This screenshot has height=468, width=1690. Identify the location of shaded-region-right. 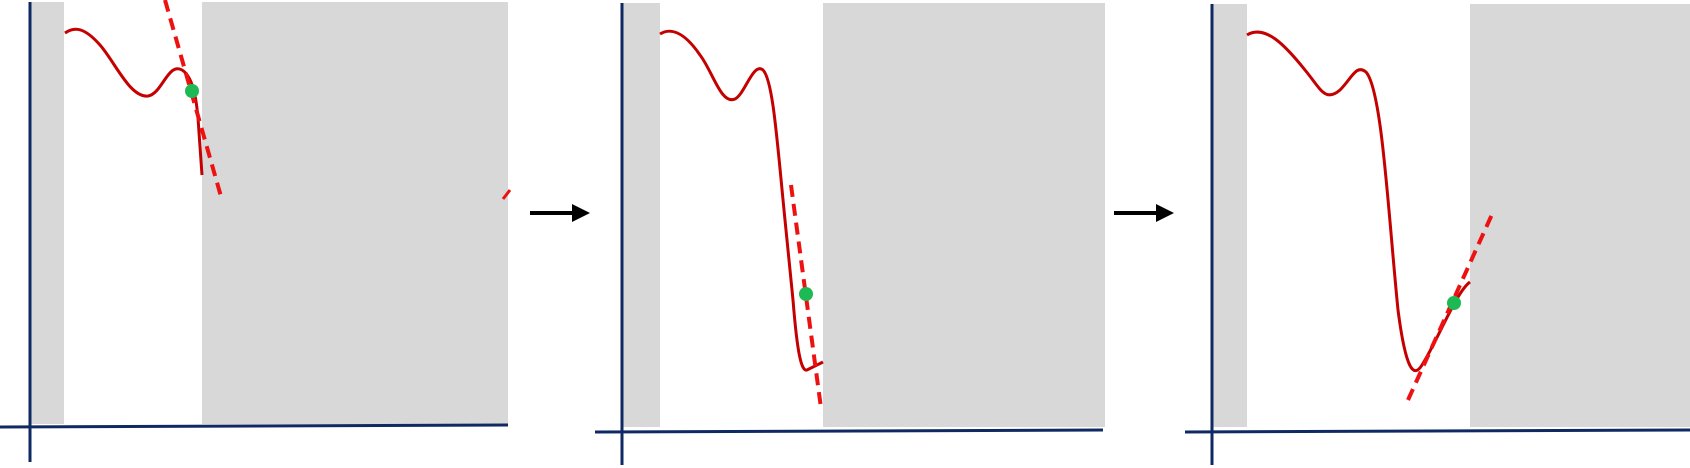
(1580, 215).